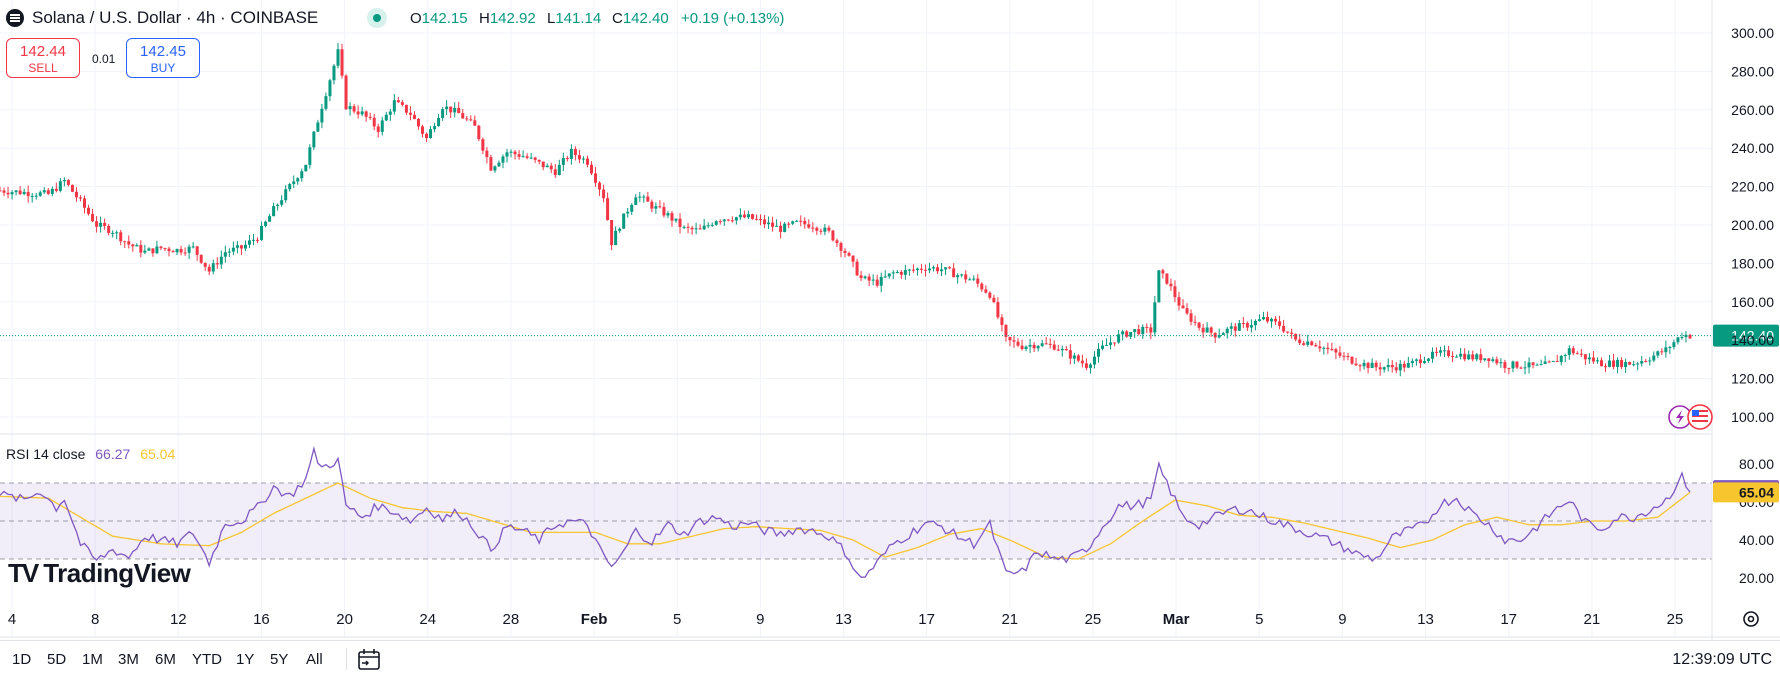 This screenshot has width=1780, height=681. I want to click on time-axis: 4 8 12 16 20 24 28 Feb 5 9 13 17 21 25 Mar 5 9 13 17 21 25, so click(846, 619).